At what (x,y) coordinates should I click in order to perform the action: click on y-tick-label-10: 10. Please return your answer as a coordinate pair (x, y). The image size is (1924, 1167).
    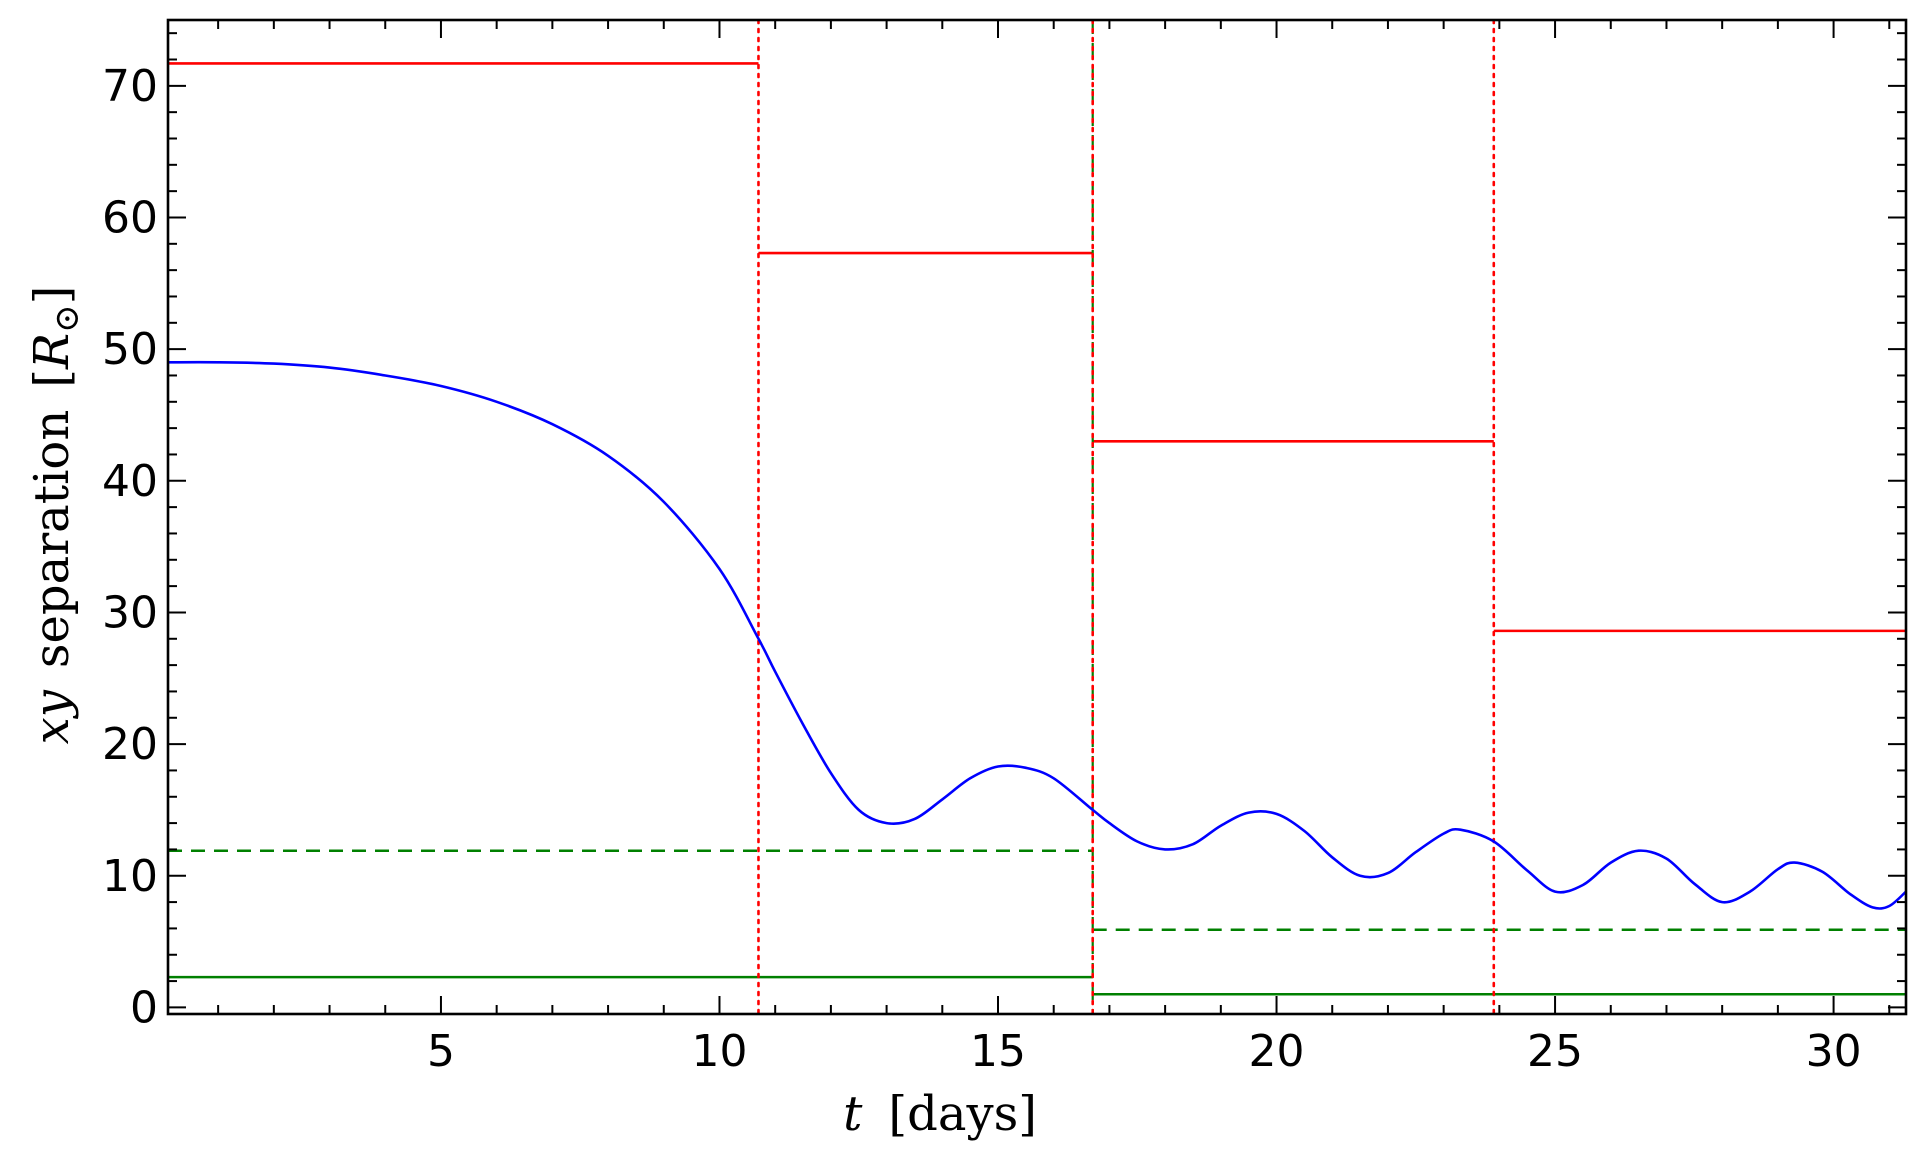
    Looking at the image, I should click on (130, 876).